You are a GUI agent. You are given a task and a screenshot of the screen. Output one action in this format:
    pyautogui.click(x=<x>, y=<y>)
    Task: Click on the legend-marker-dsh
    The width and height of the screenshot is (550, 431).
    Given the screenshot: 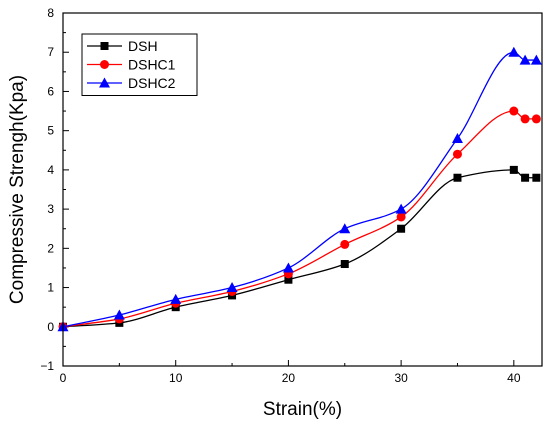 What is the action you would take?
    pyautogui.click(x=104, y=46)
    